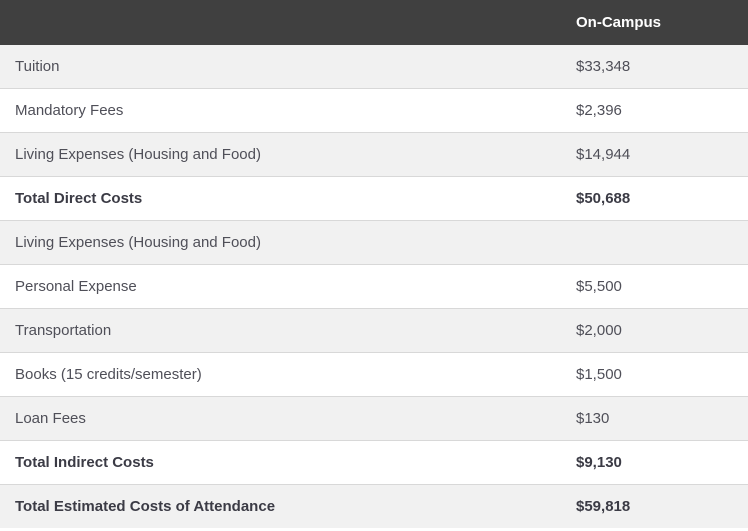  Describe the element at coordinates (654, 506) in the screenshot. I see `row-value-total-estimated-costs: $59,818` at that location.